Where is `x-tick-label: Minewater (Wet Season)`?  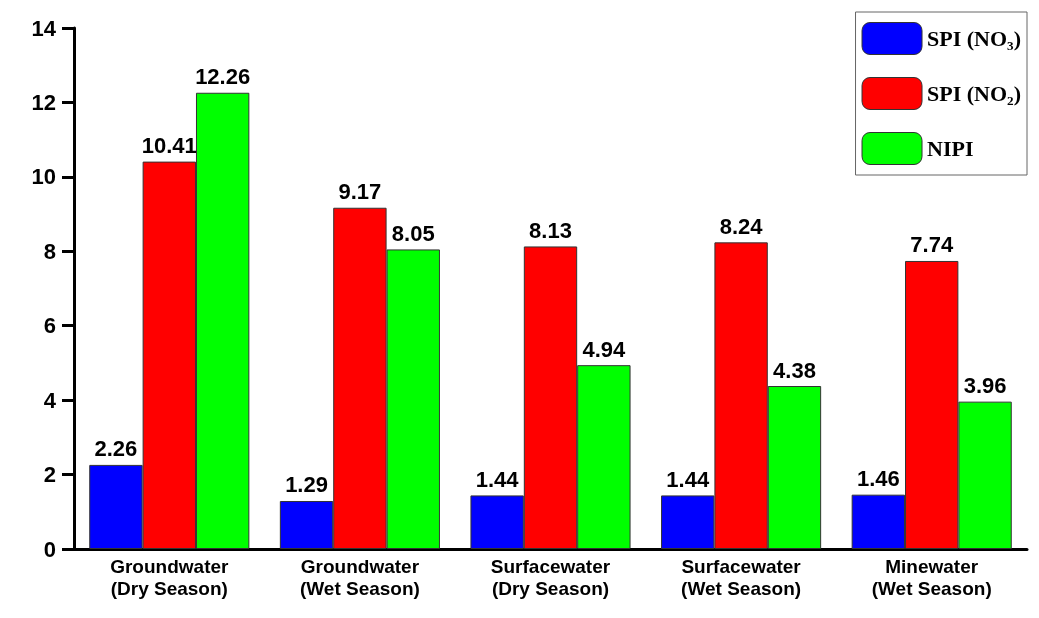 x-tick-label: Minewater (Wet Season) is located at coordinates (931, 577).